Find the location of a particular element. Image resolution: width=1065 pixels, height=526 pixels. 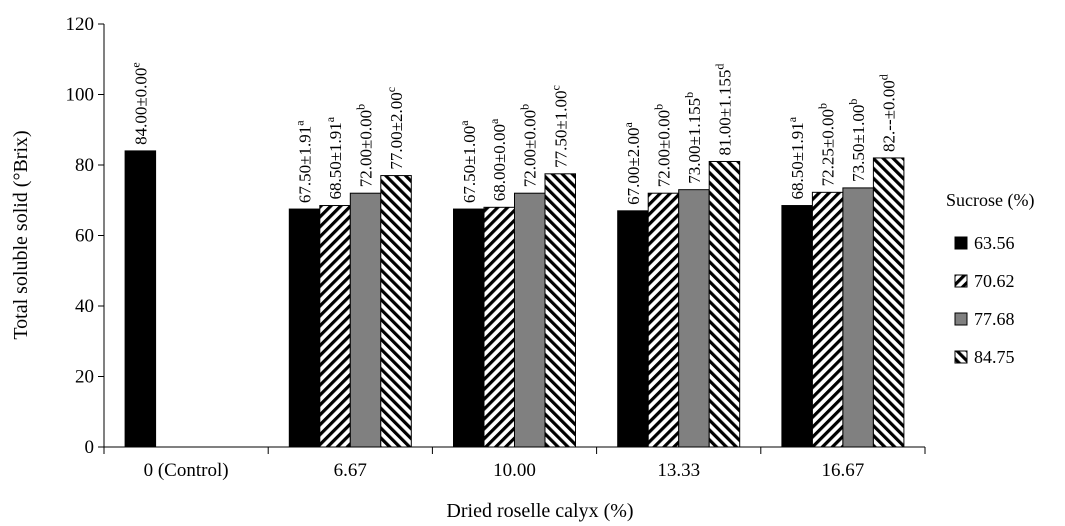

x-tick-label: 10.00 is located at coordinates (514, 470).